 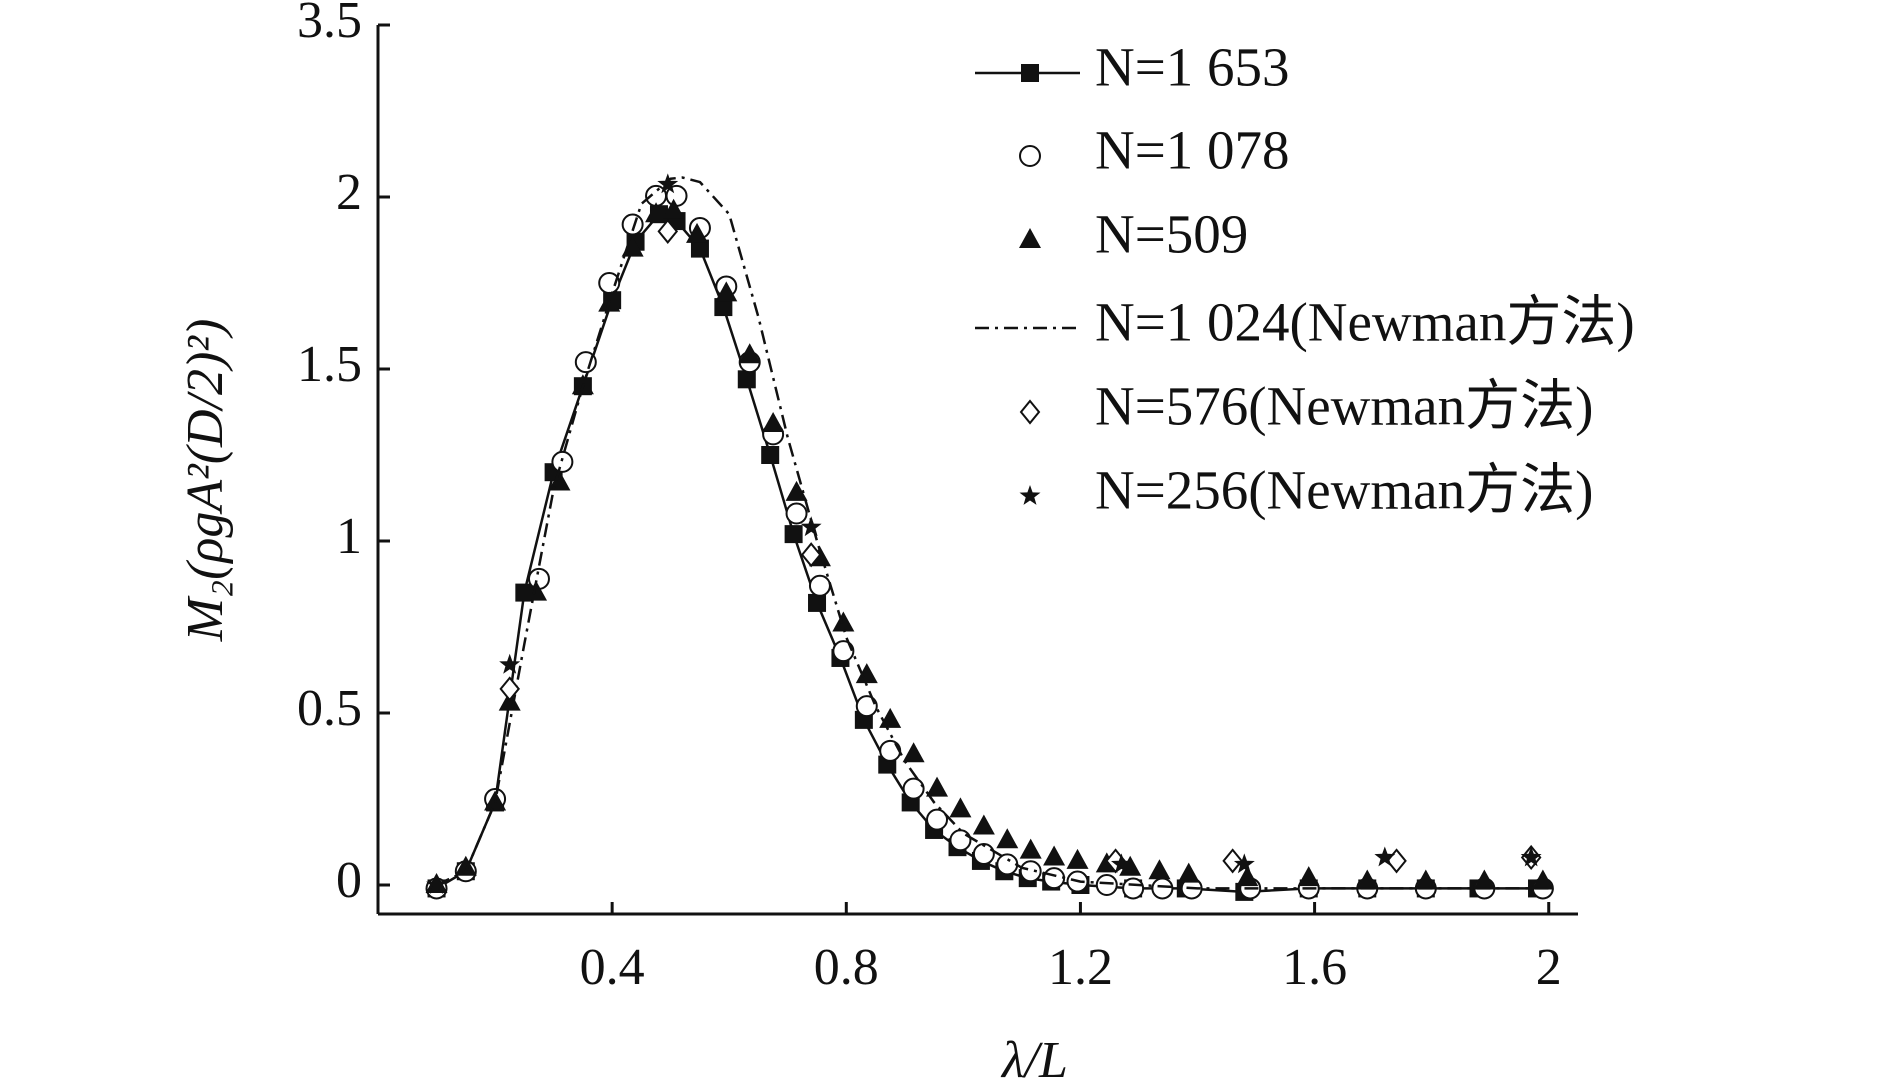 I want to click on y-tick-label: 3.5, so click(x=329, y=24).